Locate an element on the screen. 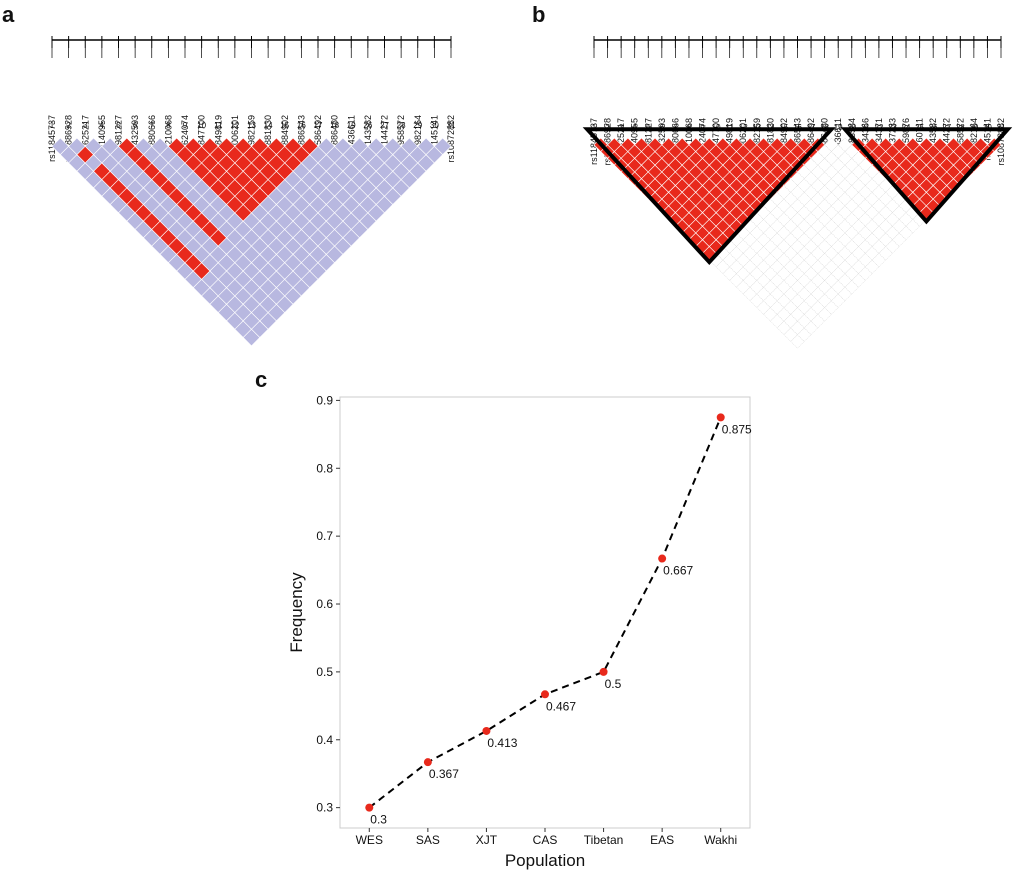 Image resolution: width=1020 pixels, height=874 pixels. snp-label: rs11849819 is located at coordinates (218, 138).